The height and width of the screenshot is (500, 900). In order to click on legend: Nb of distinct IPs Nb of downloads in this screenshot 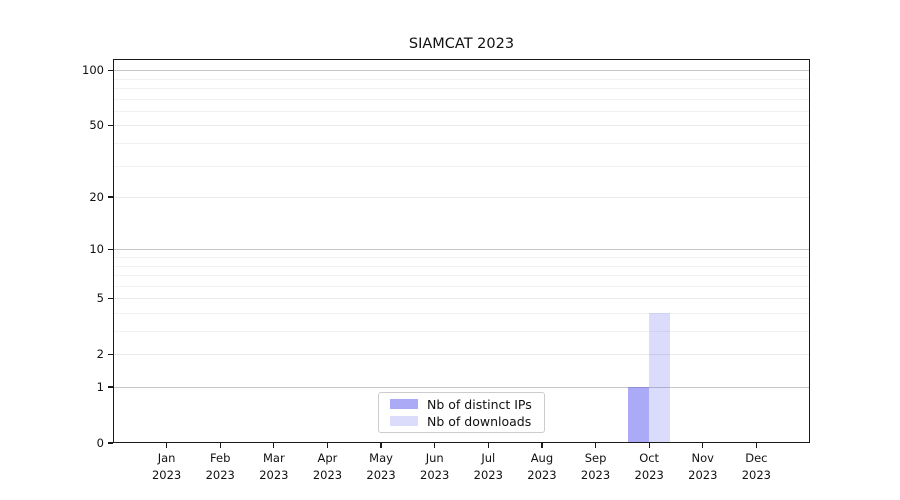, I will do `click(461, 412)`.